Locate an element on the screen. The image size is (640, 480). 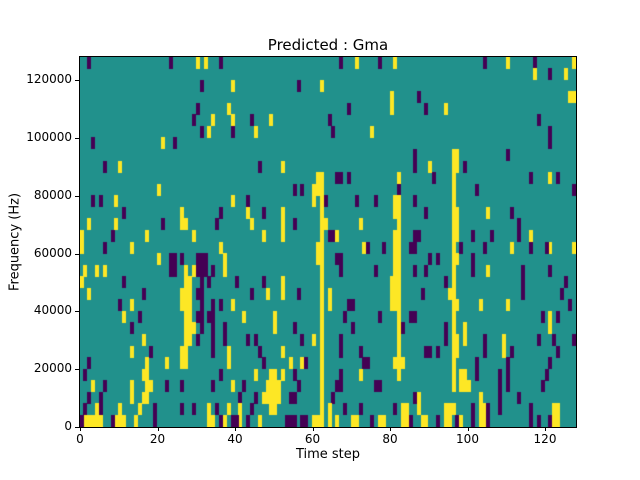
y-tick-label: 0 is located at coordinates (68, 426).